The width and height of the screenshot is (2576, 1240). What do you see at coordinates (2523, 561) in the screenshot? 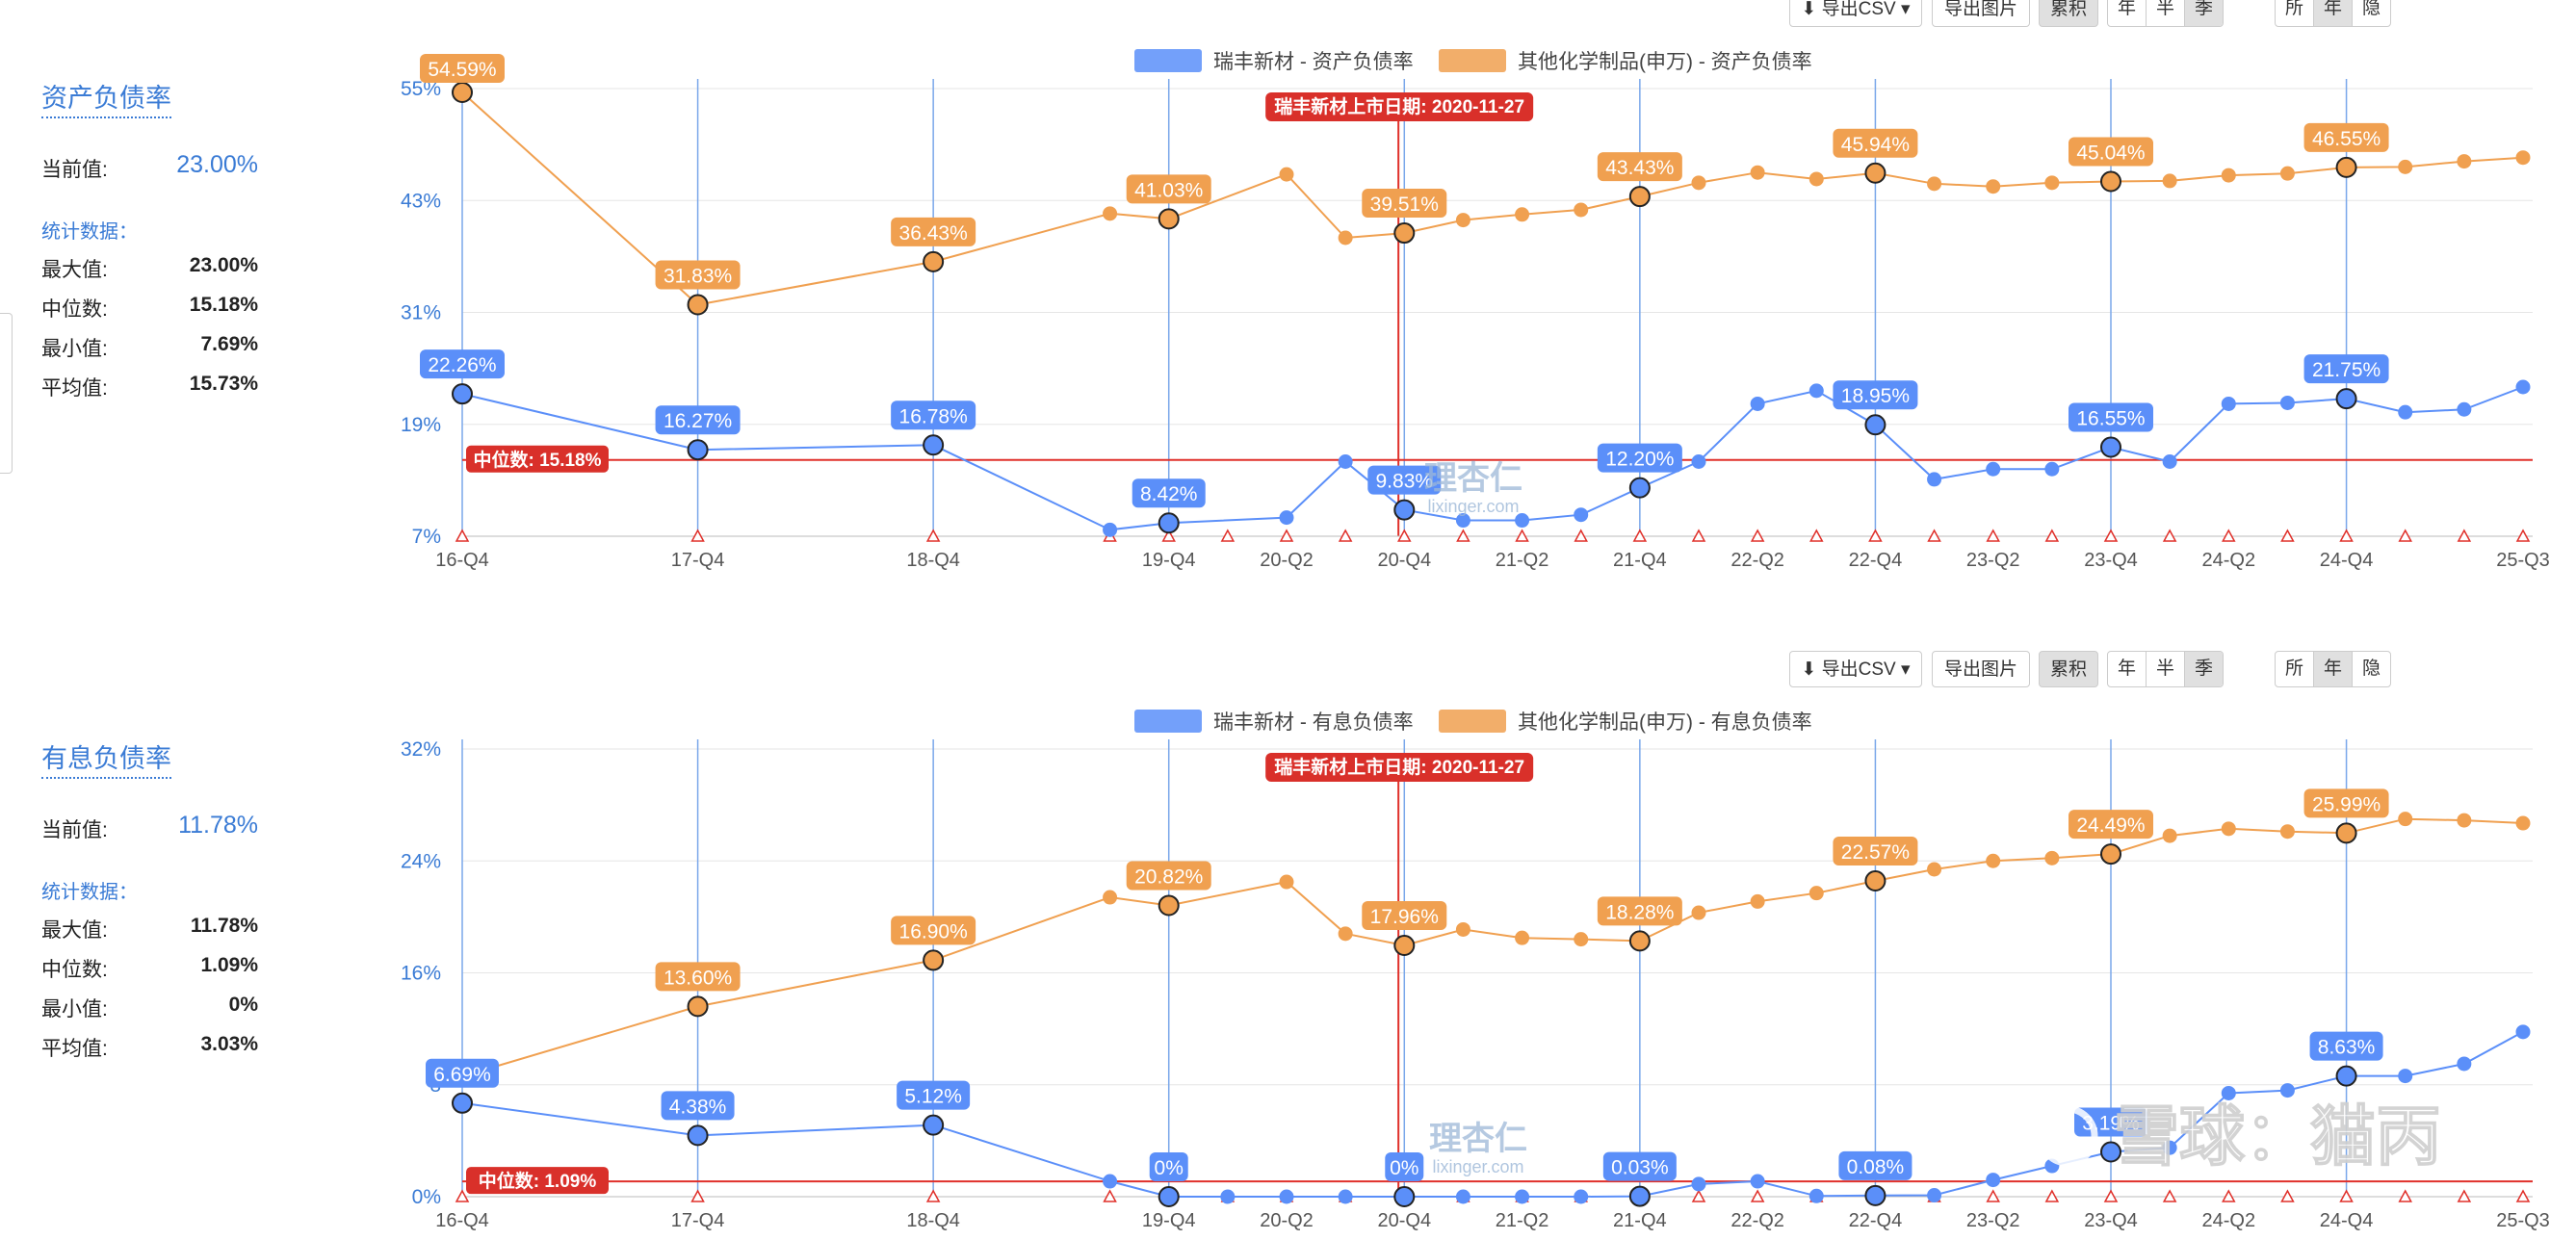
I see `x-tick-label: 25-Q3` at bounding box center [2523, 561].